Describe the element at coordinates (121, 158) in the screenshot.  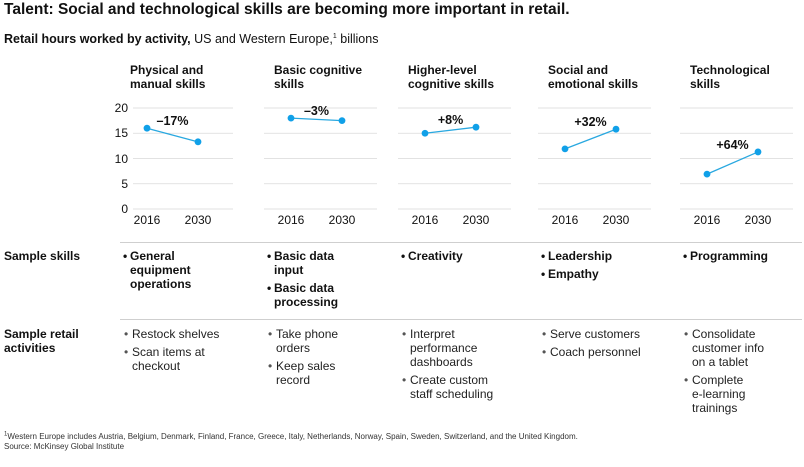
I see `y-tick-label: 10` at that location.